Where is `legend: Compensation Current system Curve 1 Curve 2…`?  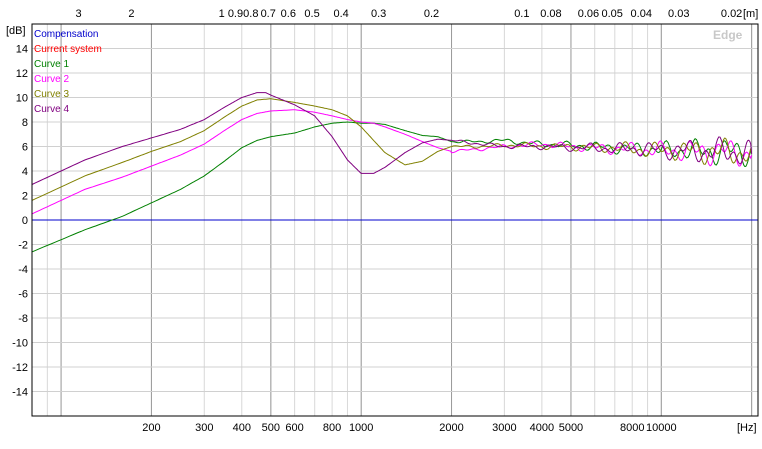 legend: Compensation Current system Curve 1 Curve 2… is located at coordinates (68, 72).